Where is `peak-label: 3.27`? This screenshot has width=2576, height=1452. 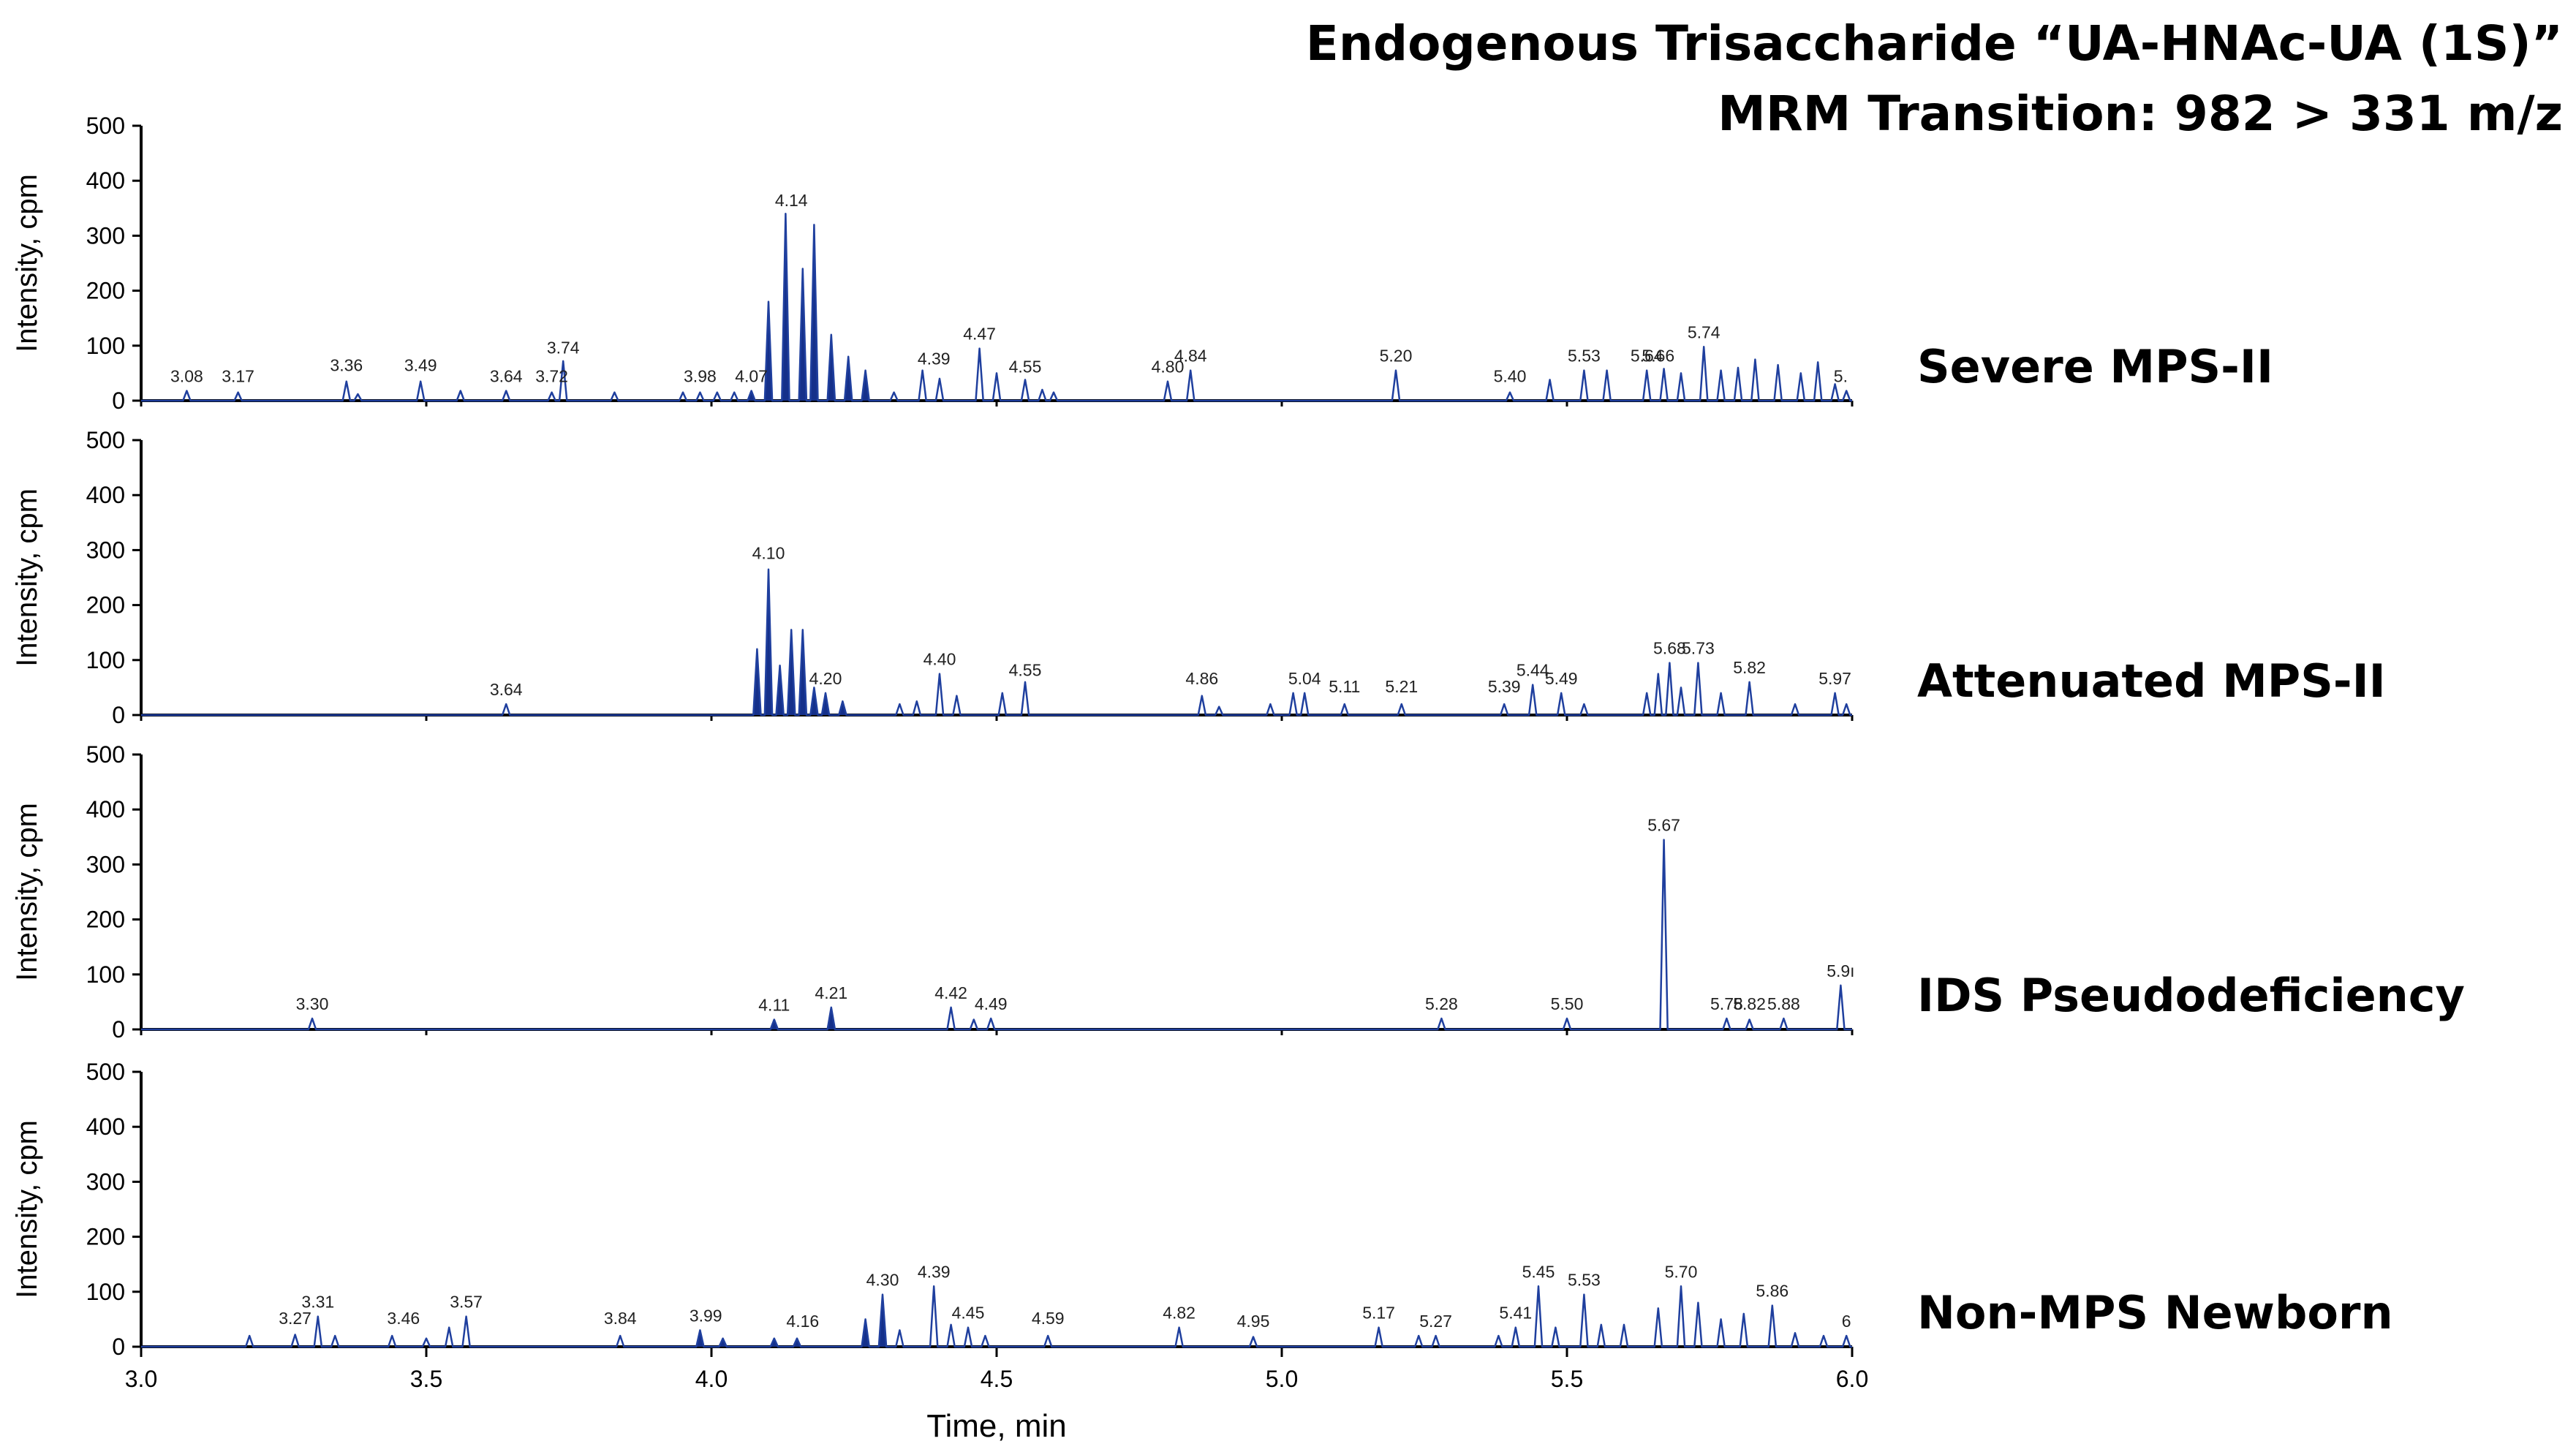
peak-label: 3.27 is located at coordinates (295, 1318).